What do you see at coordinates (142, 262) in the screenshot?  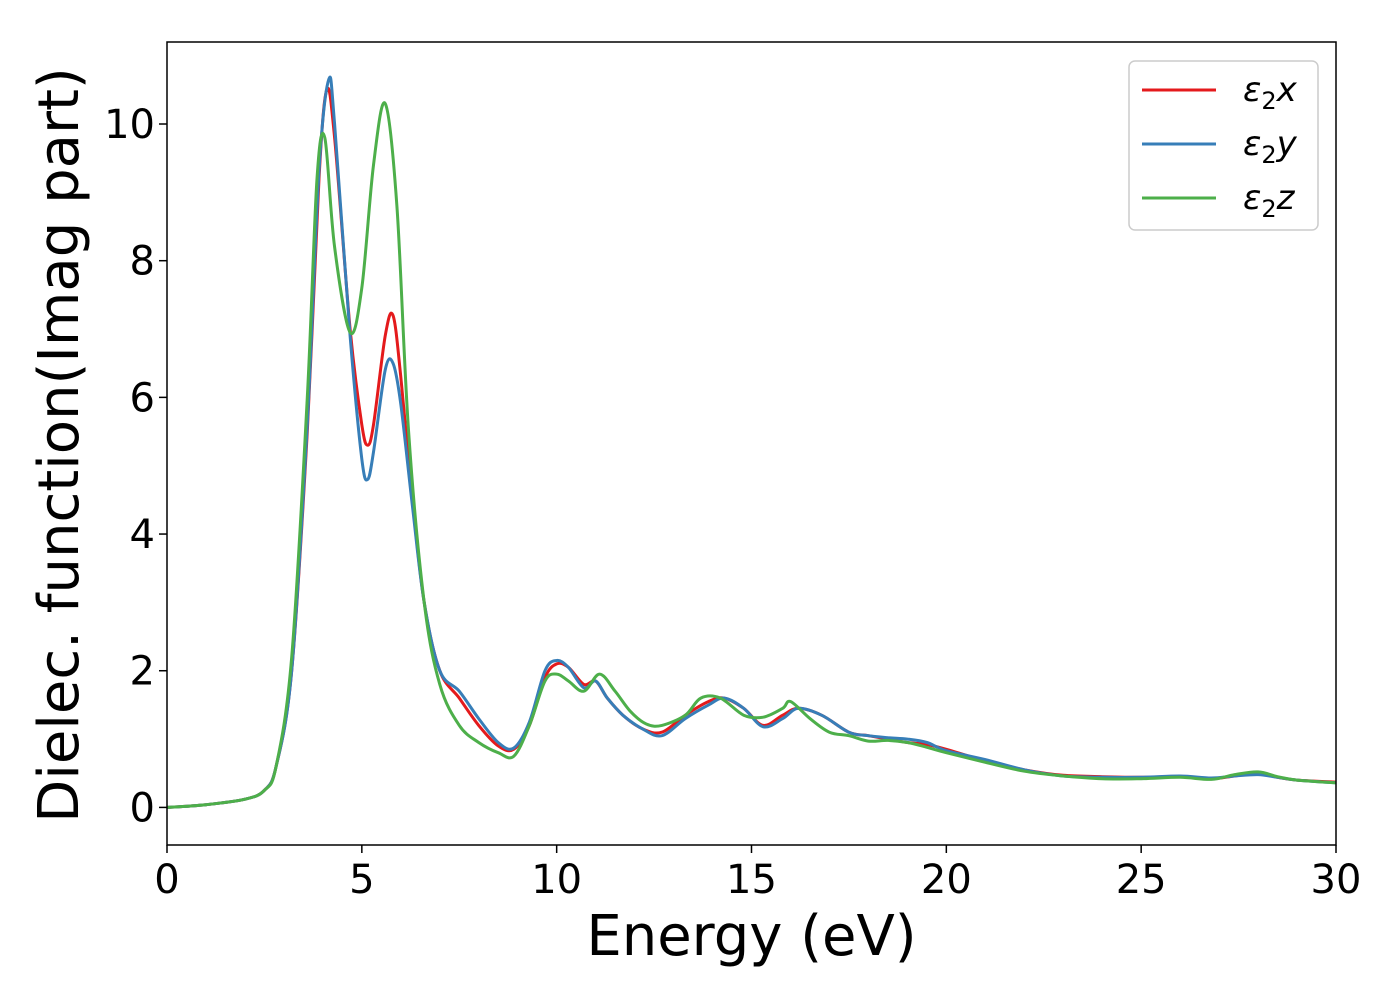 I see `y-tick-label: 8` at bounding box center [142, 262].